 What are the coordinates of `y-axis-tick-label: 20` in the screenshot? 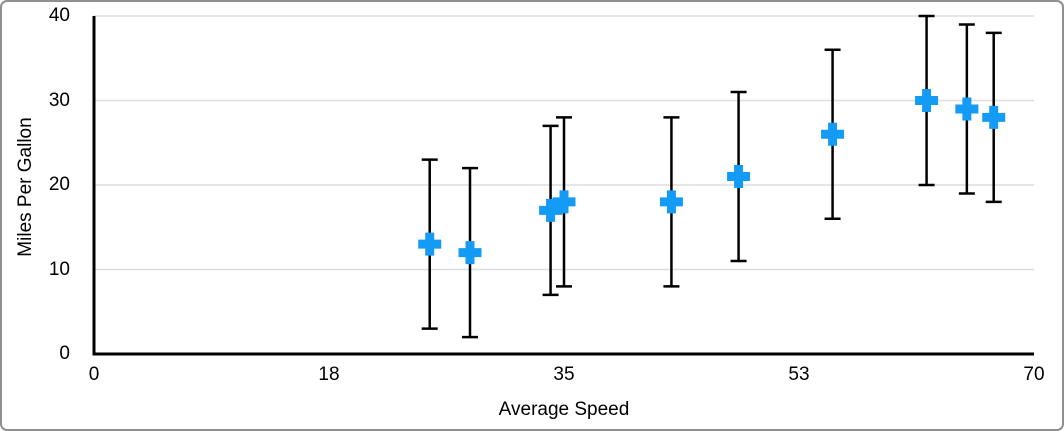 It's located at (59, 184).